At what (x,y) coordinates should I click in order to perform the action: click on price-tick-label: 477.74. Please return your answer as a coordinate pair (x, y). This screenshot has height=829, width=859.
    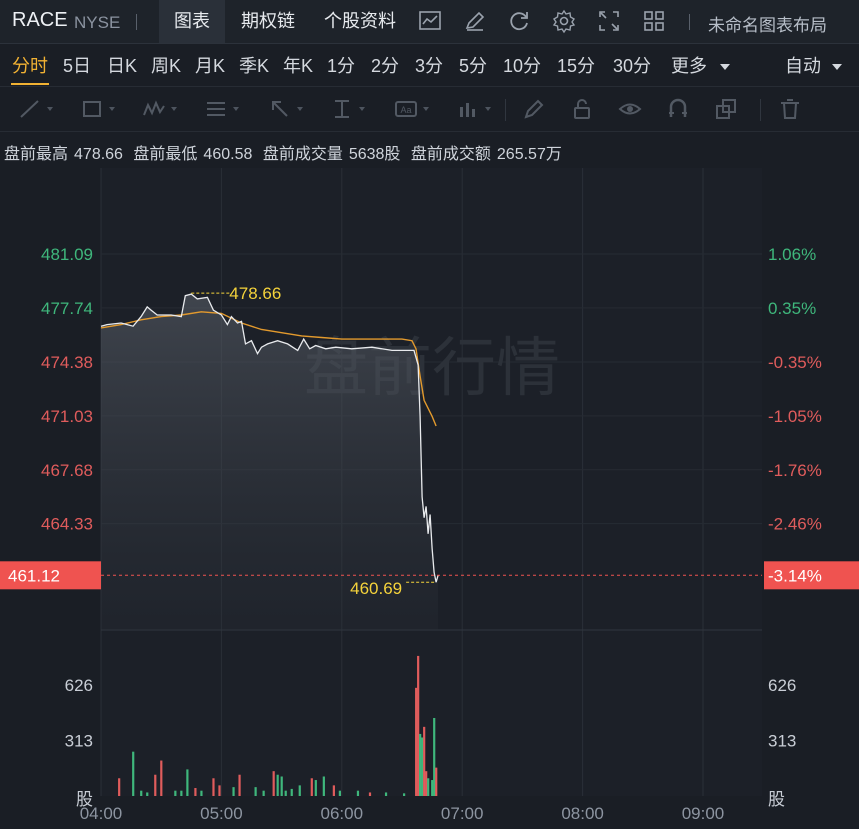
    Looking at the image, I should click on (67, 308).